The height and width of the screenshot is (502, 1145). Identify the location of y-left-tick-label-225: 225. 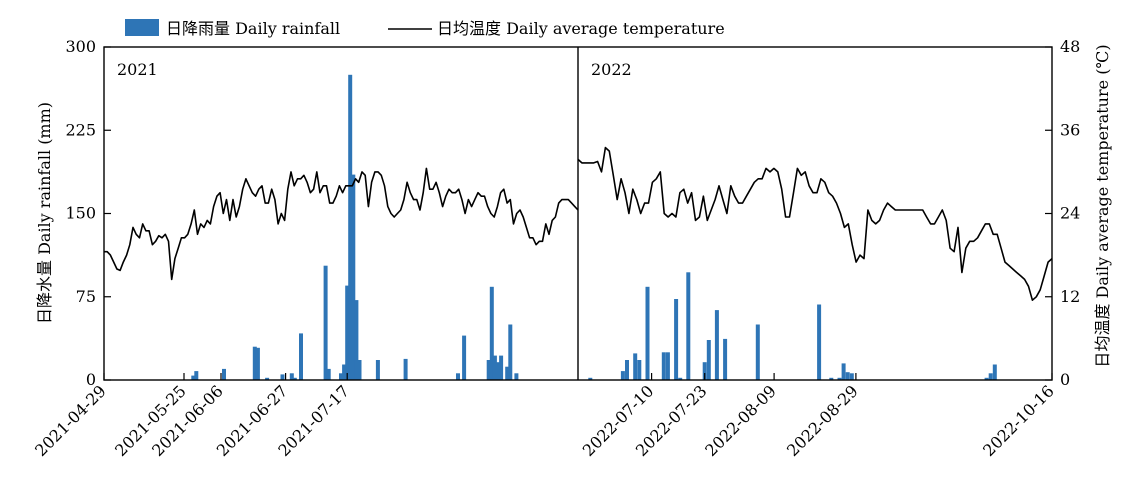
(80, 129).